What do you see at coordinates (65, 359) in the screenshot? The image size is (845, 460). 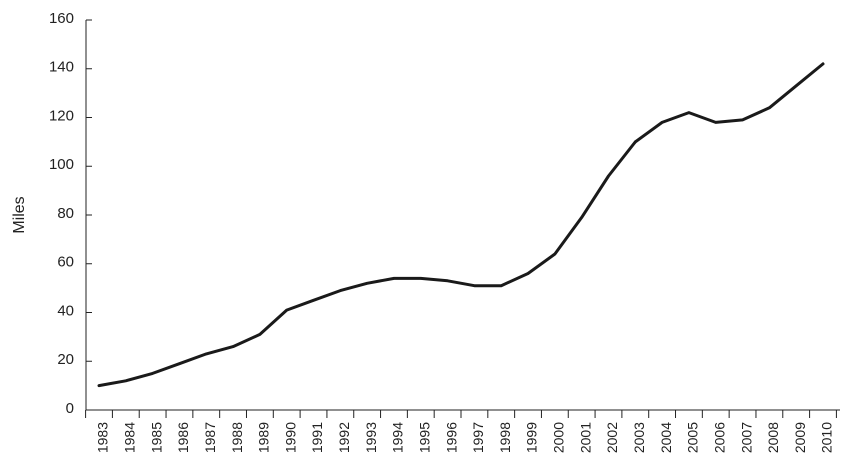 I see `y-tick-label: 20` at bounding box center [65, 359].